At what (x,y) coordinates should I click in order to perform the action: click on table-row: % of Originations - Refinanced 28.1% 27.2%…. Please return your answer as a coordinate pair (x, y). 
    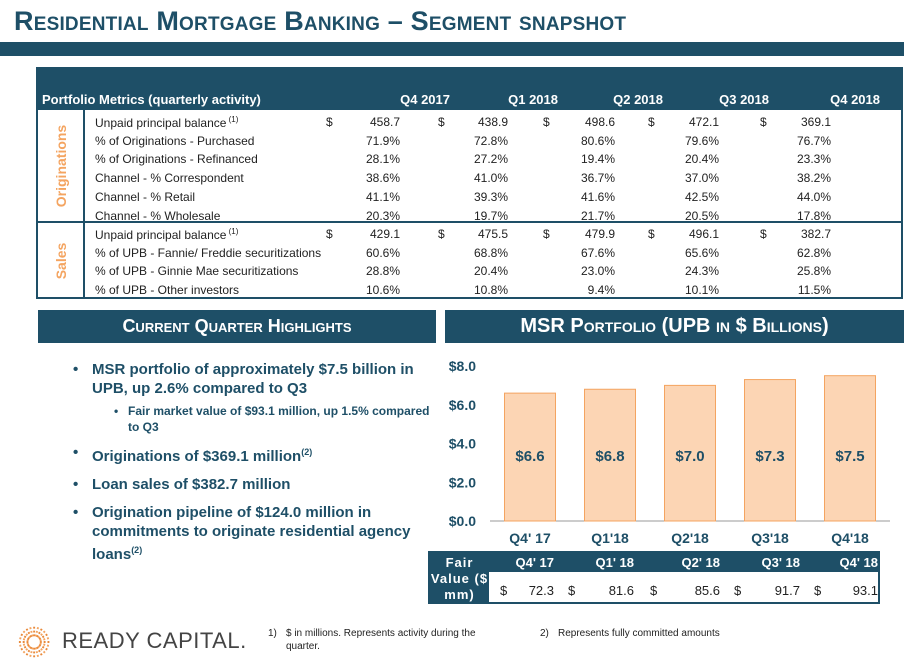
    Looking at the image, I should click on (494, 158).